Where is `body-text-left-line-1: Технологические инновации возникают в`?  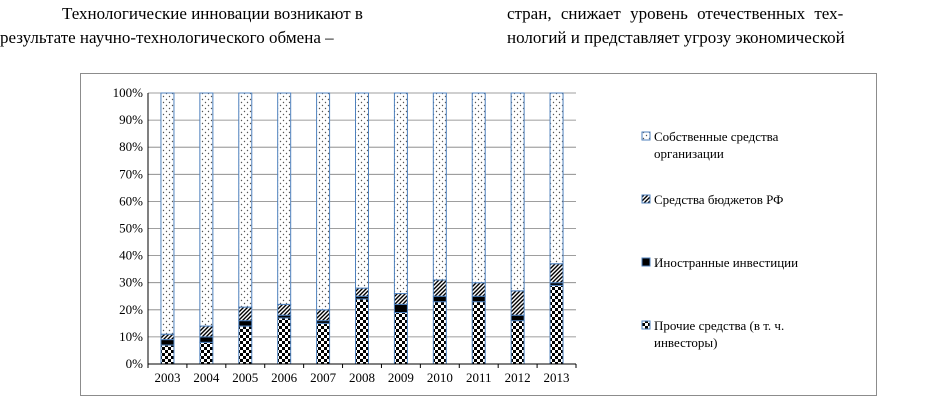 body-text-left-line-1: Технологические инновации возникают в is located at coordinates (212, 13).